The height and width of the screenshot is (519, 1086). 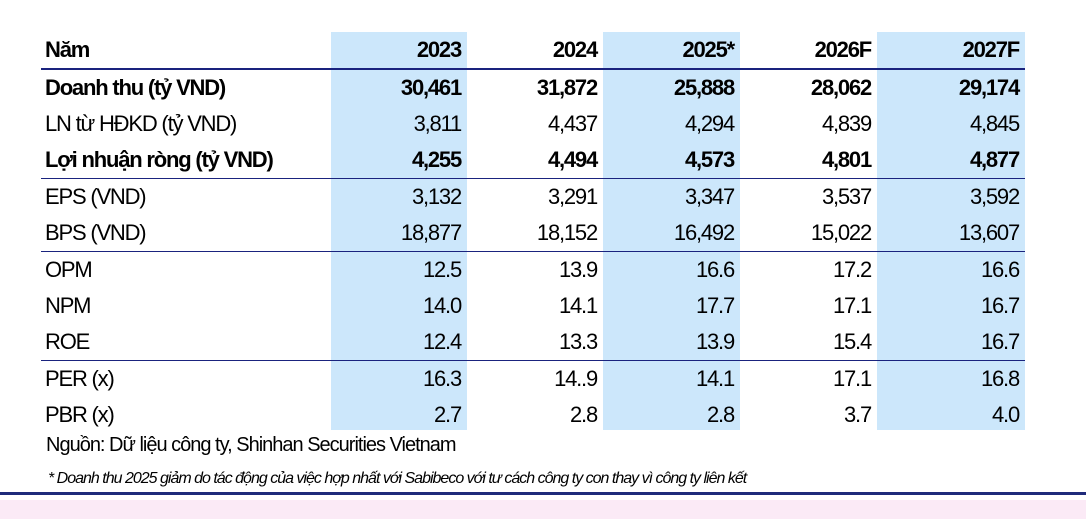 I want to click on cell: 3.7, so click(x=858, y=414).